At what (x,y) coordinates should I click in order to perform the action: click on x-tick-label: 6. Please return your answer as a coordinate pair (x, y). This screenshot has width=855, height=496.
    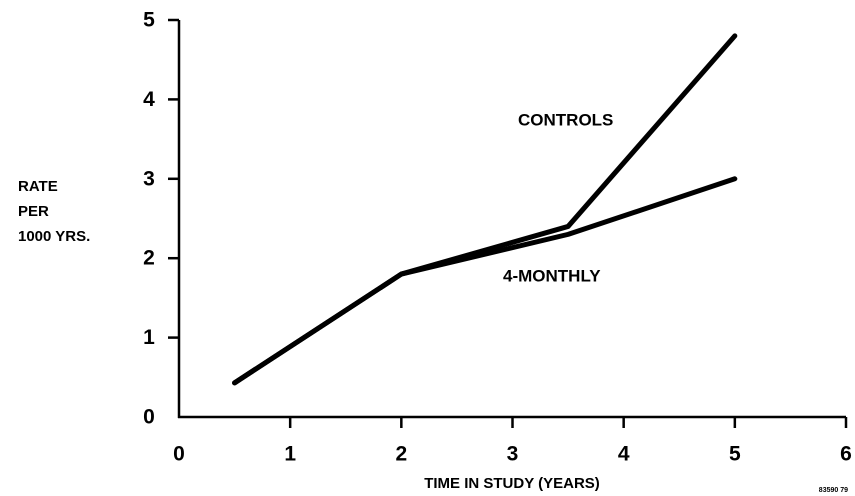
    Looking at the image, I should click on (846, 454).